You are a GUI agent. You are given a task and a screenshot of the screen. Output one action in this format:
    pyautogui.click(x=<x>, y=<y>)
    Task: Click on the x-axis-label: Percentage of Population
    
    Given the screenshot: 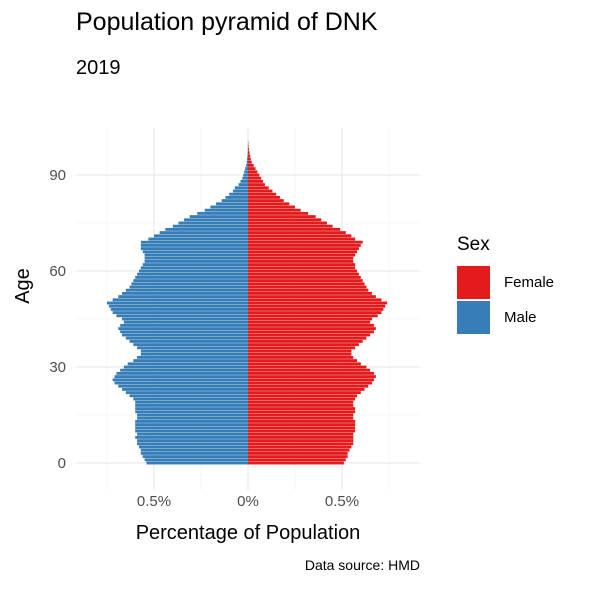 What is the action you would take?
    pyautogui.click(x=248, y=533)
    